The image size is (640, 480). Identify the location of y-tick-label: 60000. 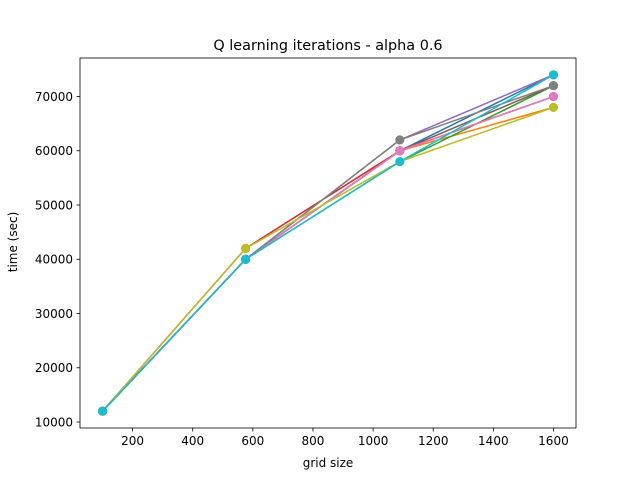
(54, 151).